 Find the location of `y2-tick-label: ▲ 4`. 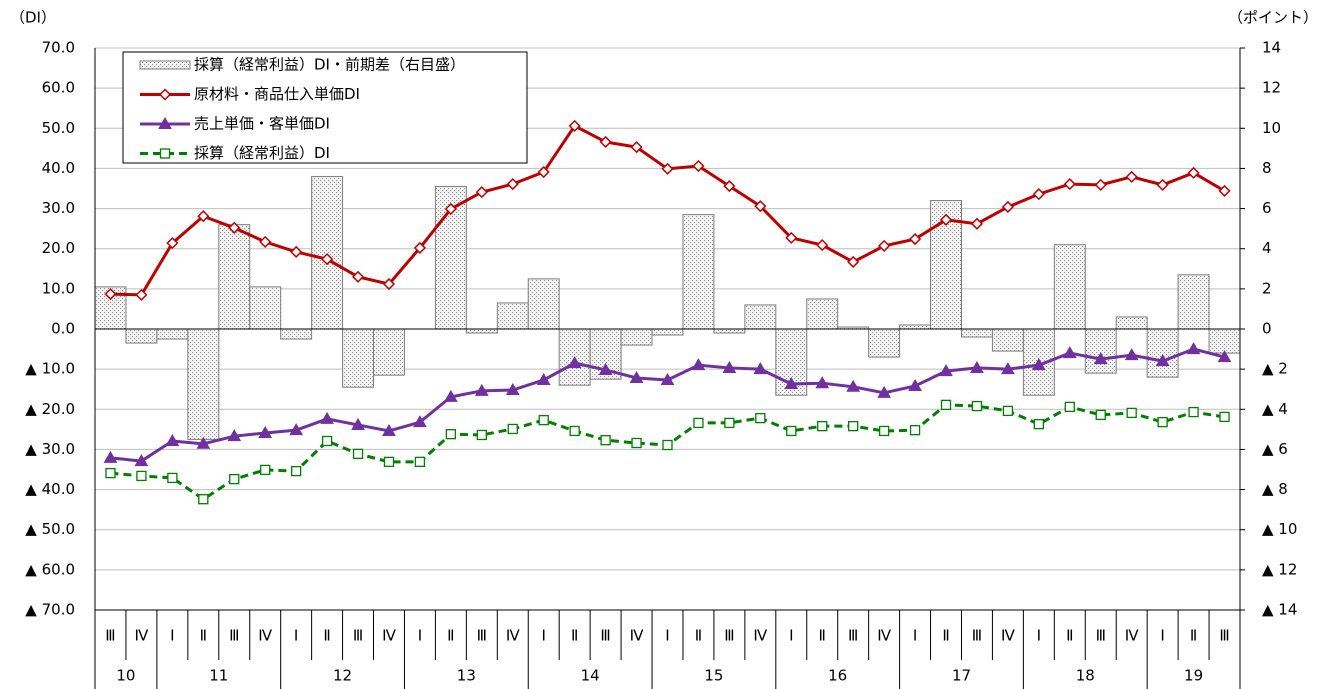

y2-tick-label: ▲ 4 is located at coordinates (1275, 409).